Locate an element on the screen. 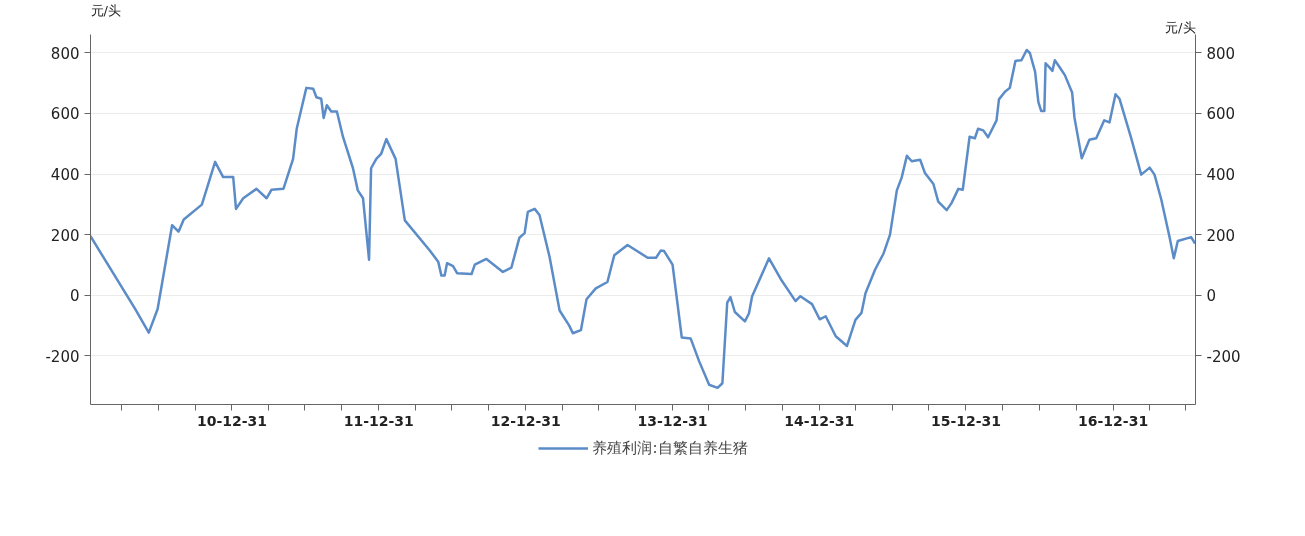 This screenshot has width=1305, height=536. y2-tick-label: 600 is located at coordinates (1221, 114).